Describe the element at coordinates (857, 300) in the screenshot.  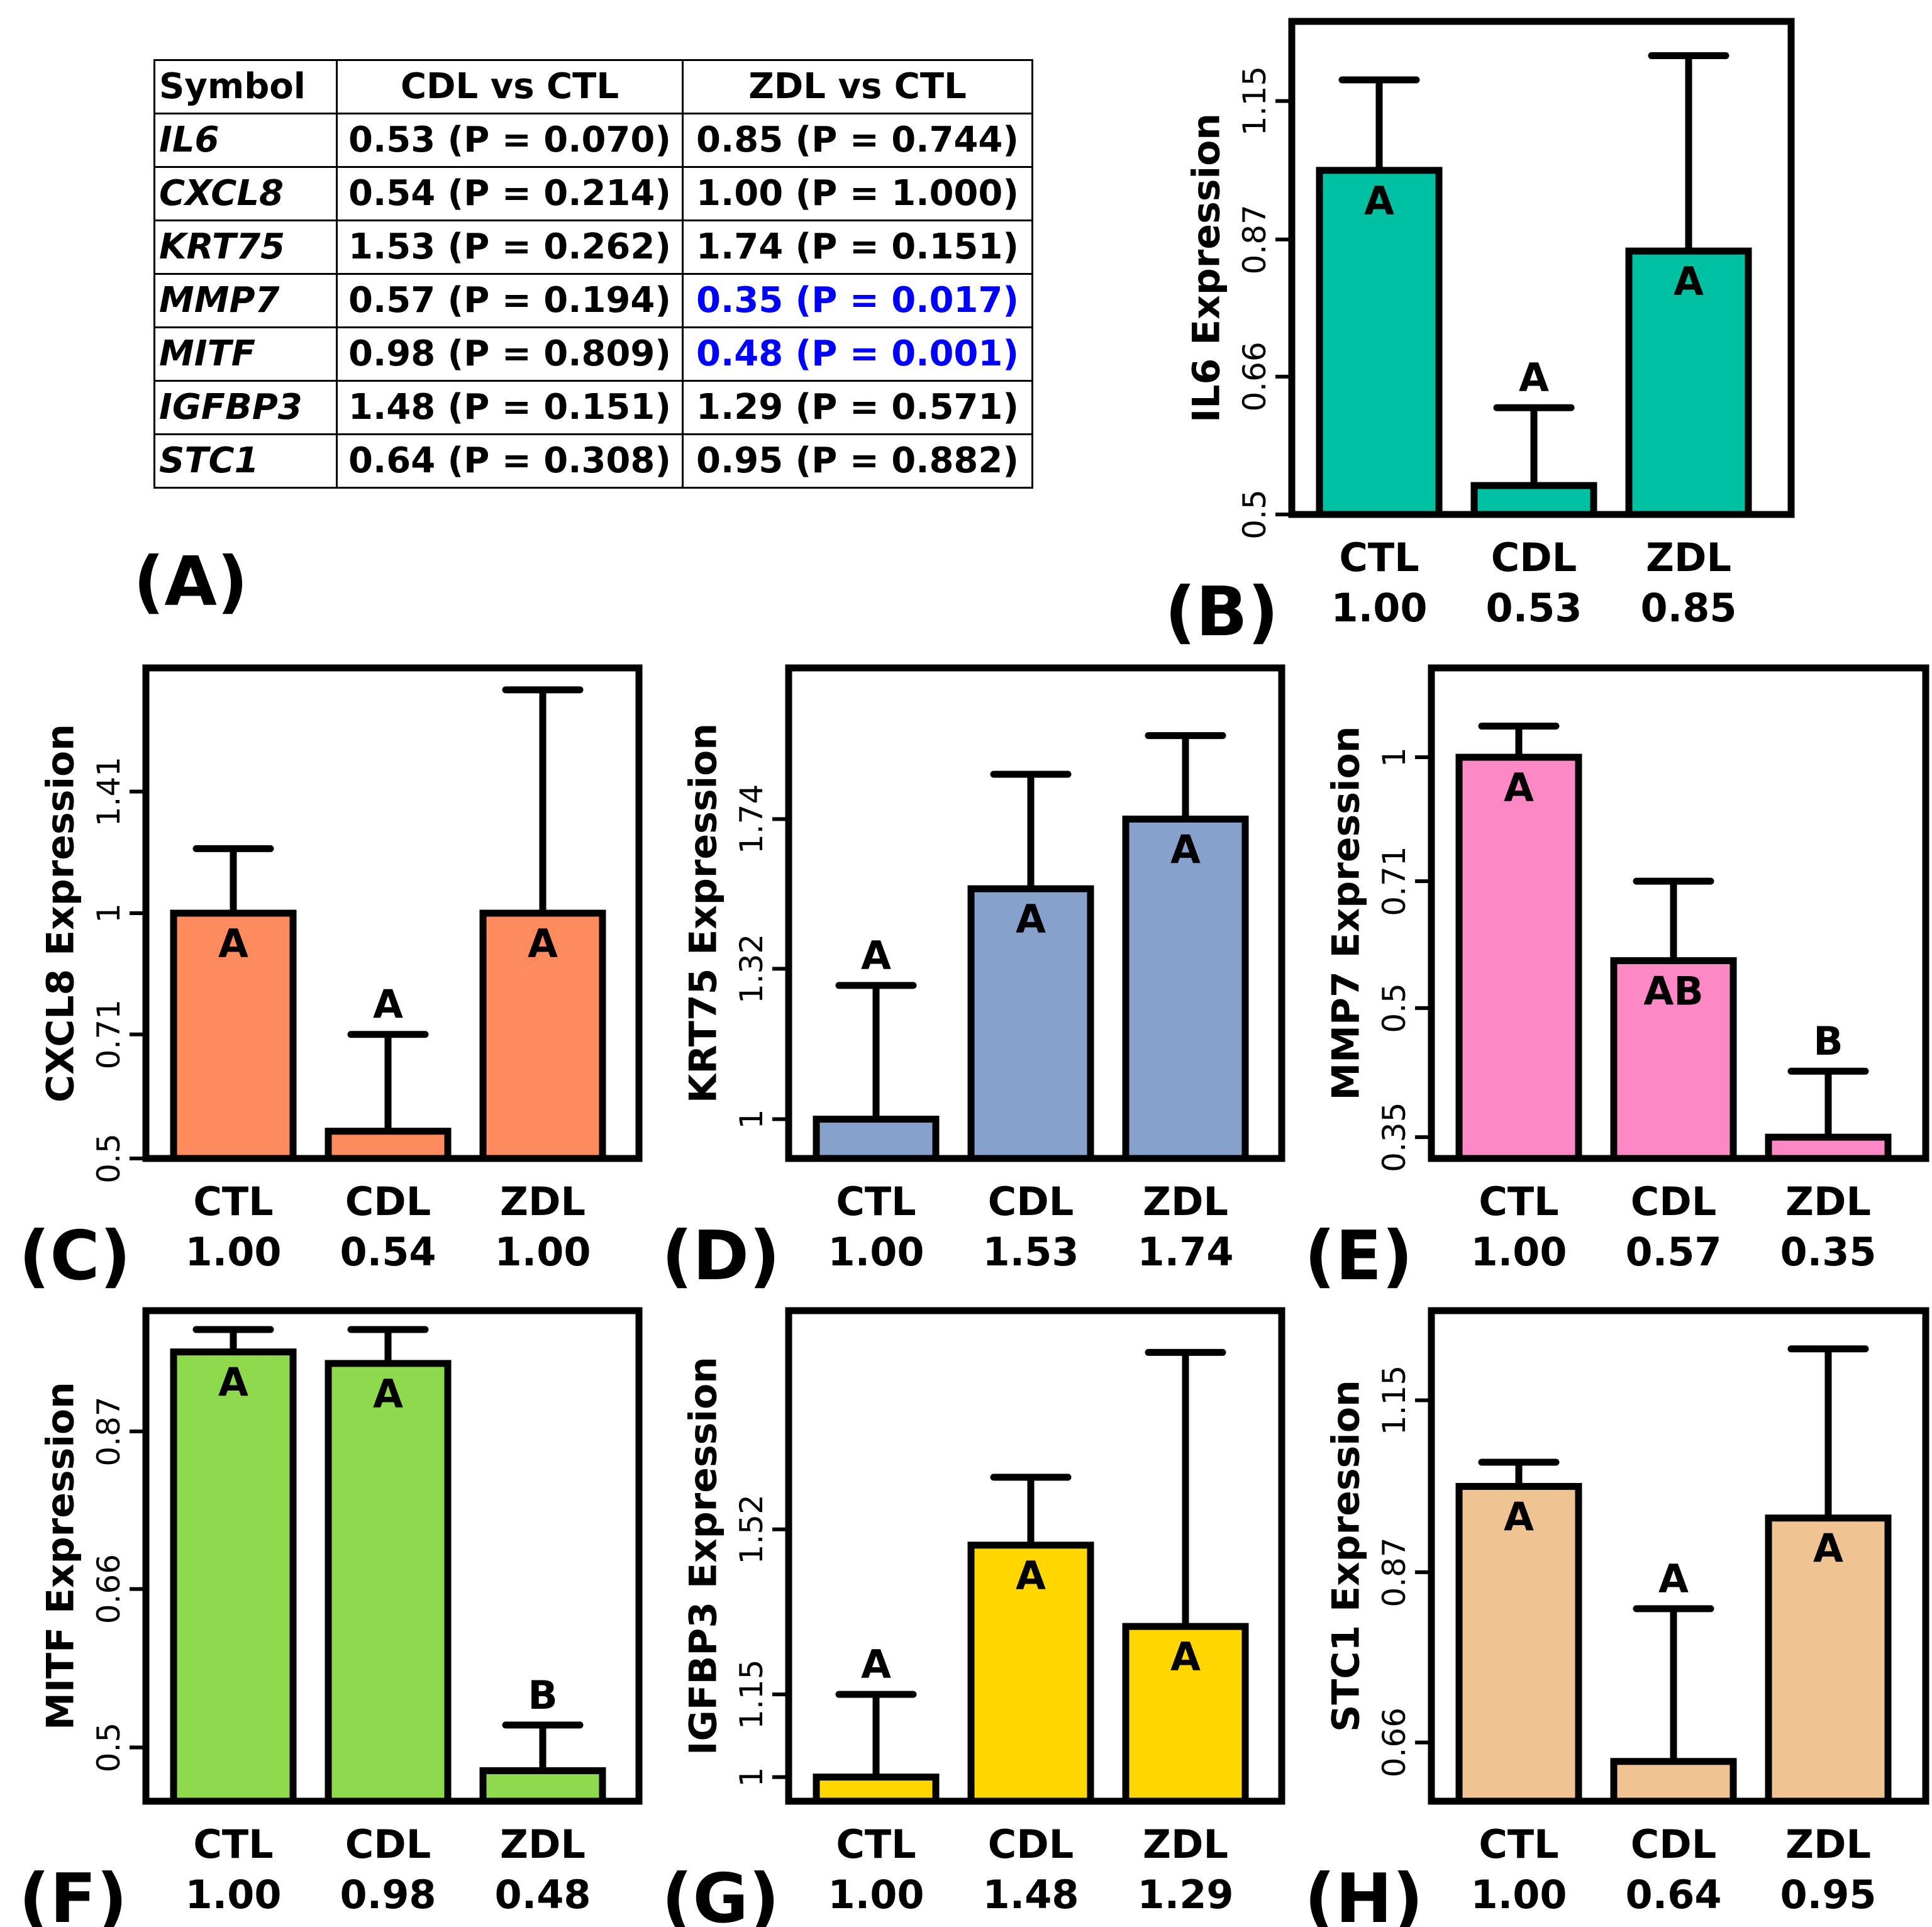
I see `zdl-vs-ctl-cell: 0.35 (P = 0.017)` at that location.